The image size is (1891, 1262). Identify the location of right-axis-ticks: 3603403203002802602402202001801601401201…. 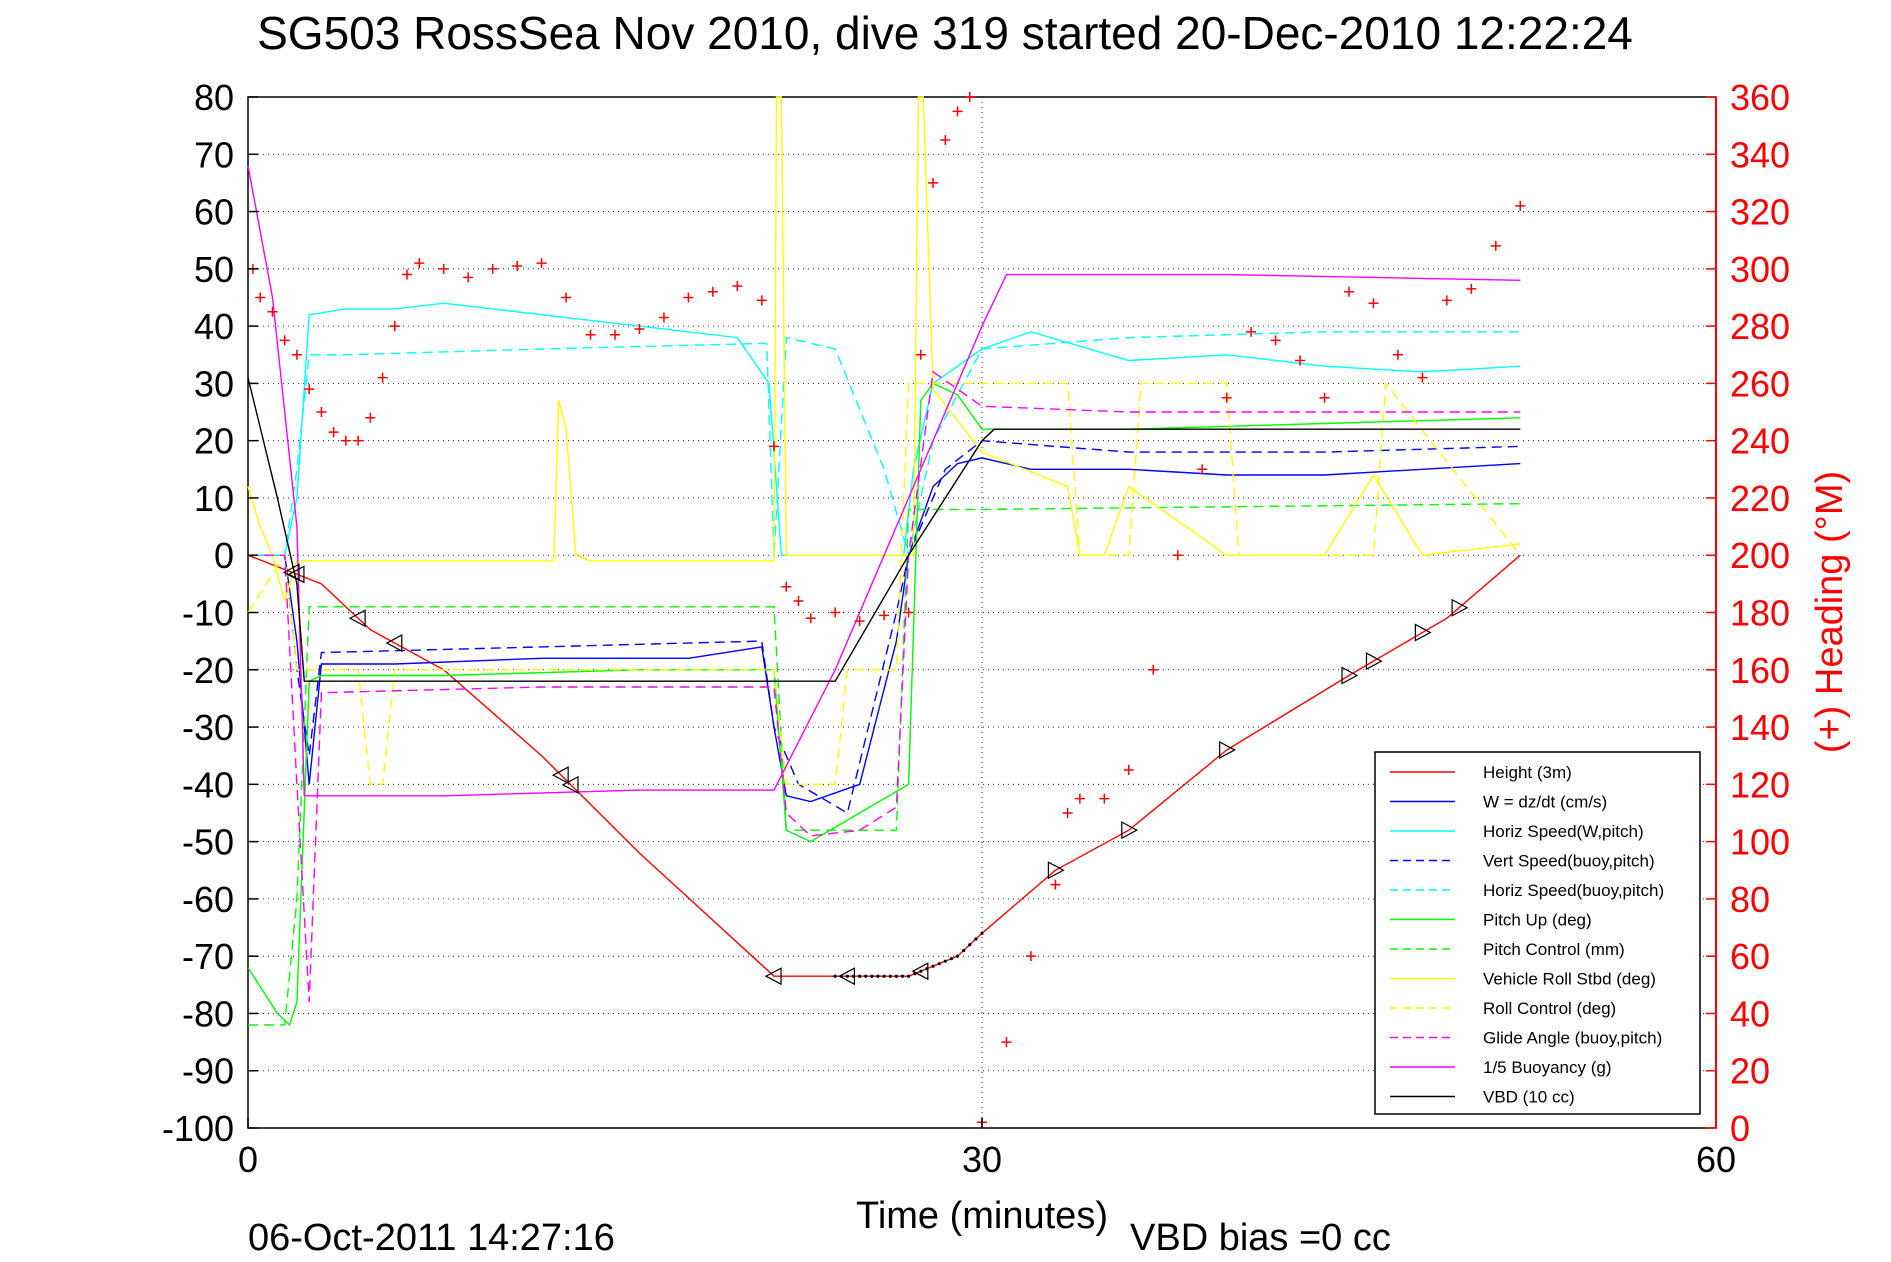
(1748, 613).